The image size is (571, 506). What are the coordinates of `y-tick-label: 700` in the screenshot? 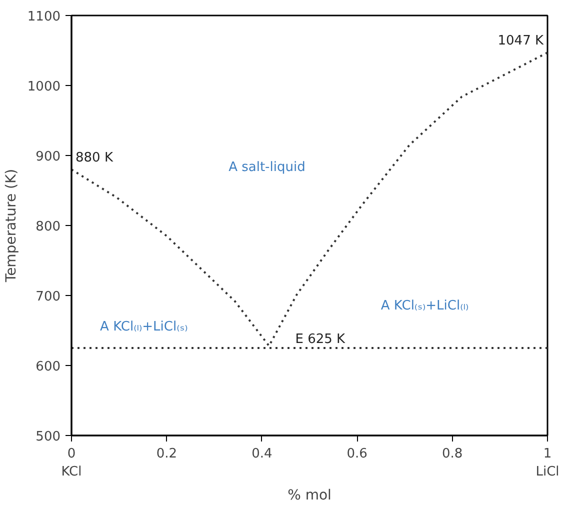 It's located at (48, 297).